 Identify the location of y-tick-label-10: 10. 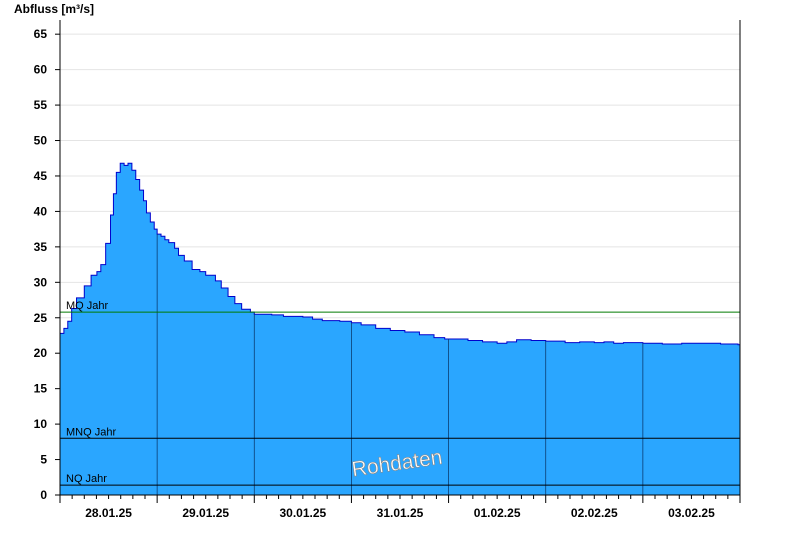
(41, 424).